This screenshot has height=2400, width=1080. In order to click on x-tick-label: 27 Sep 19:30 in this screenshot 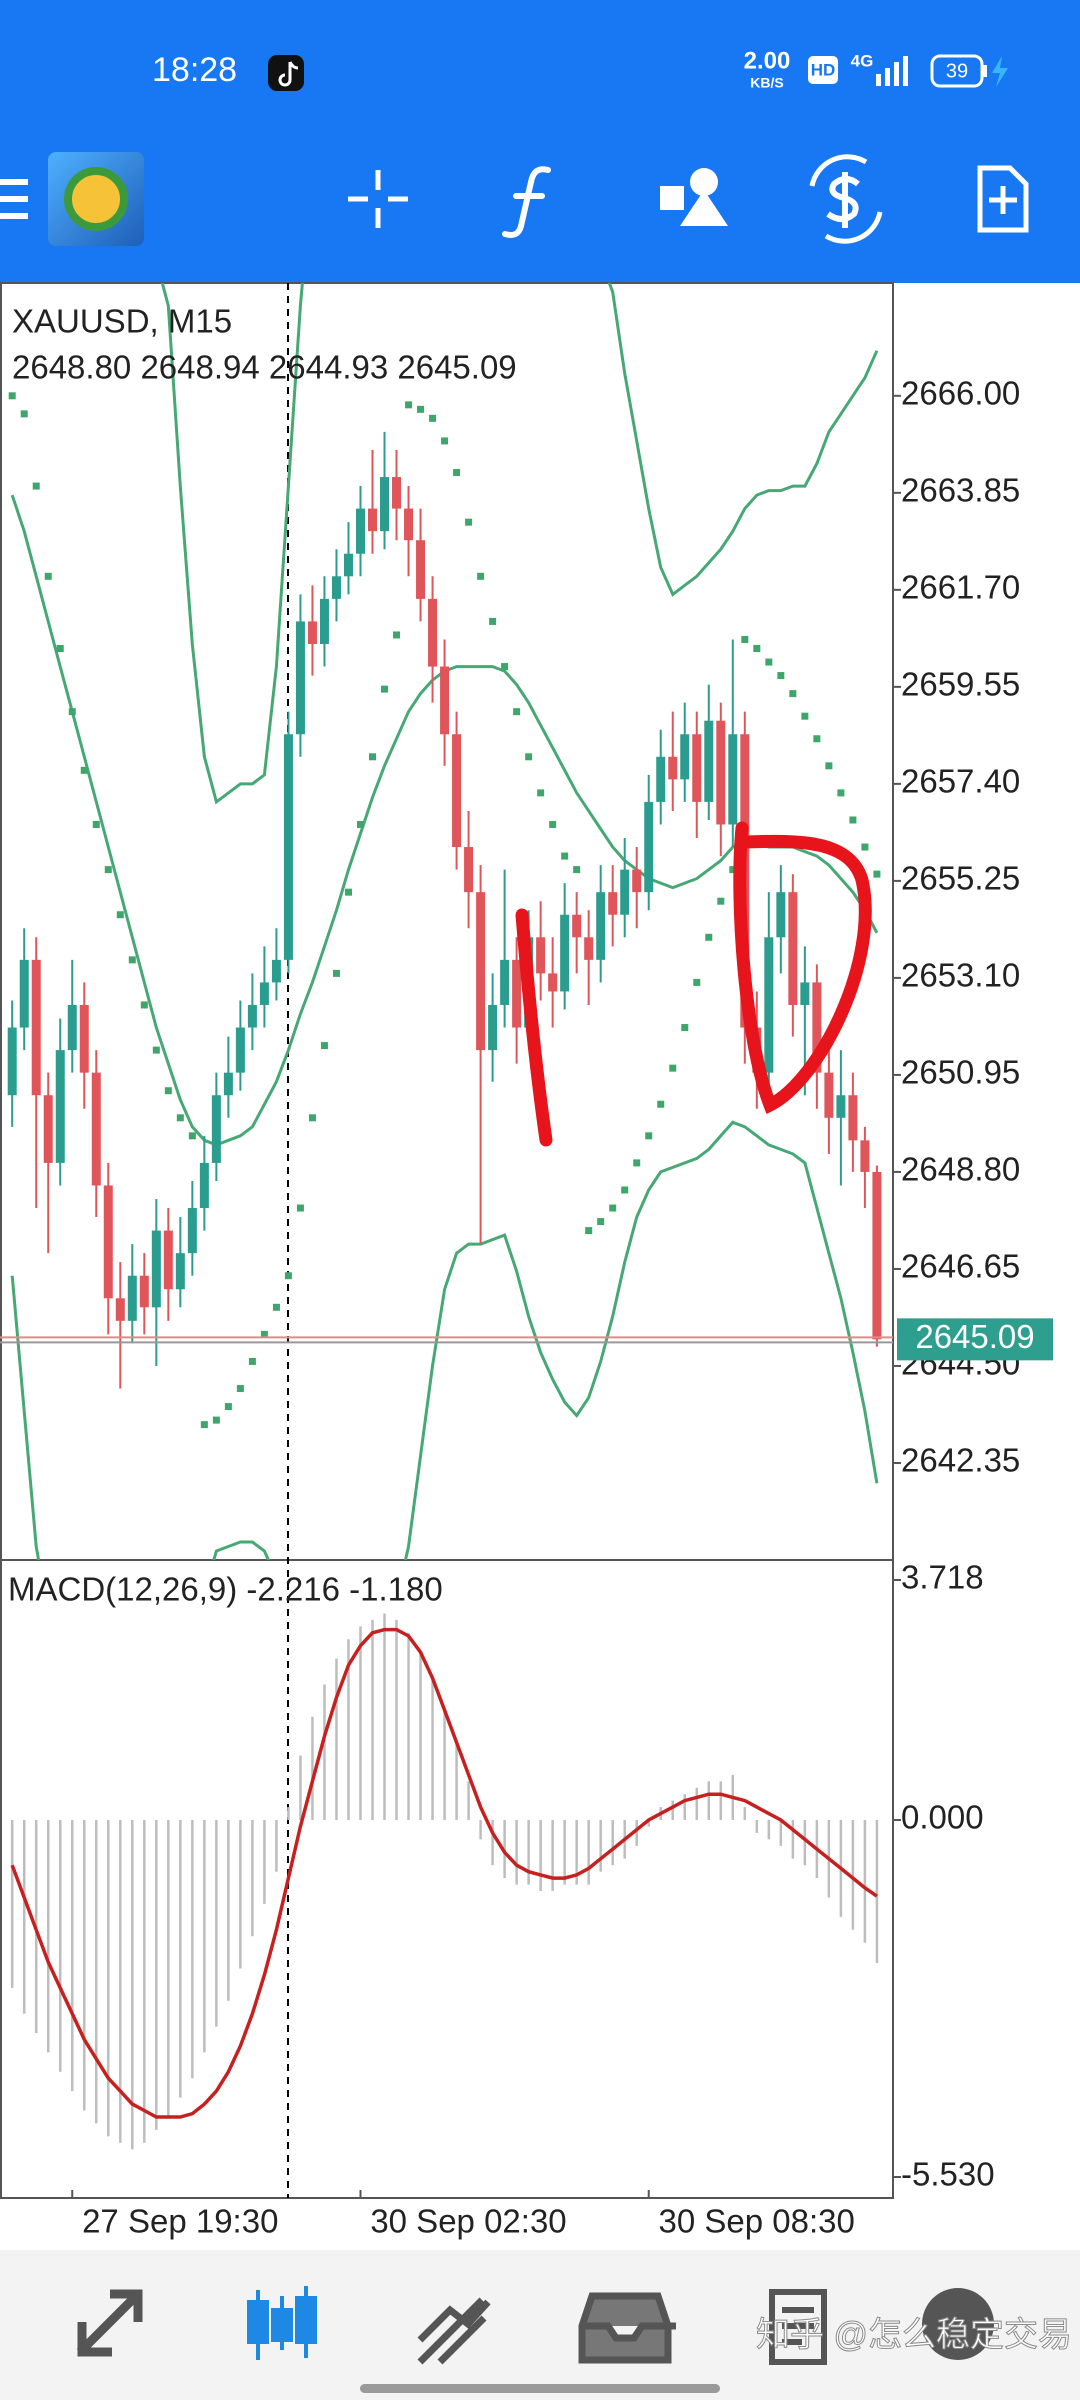, I will do `click(180, 2221)`.